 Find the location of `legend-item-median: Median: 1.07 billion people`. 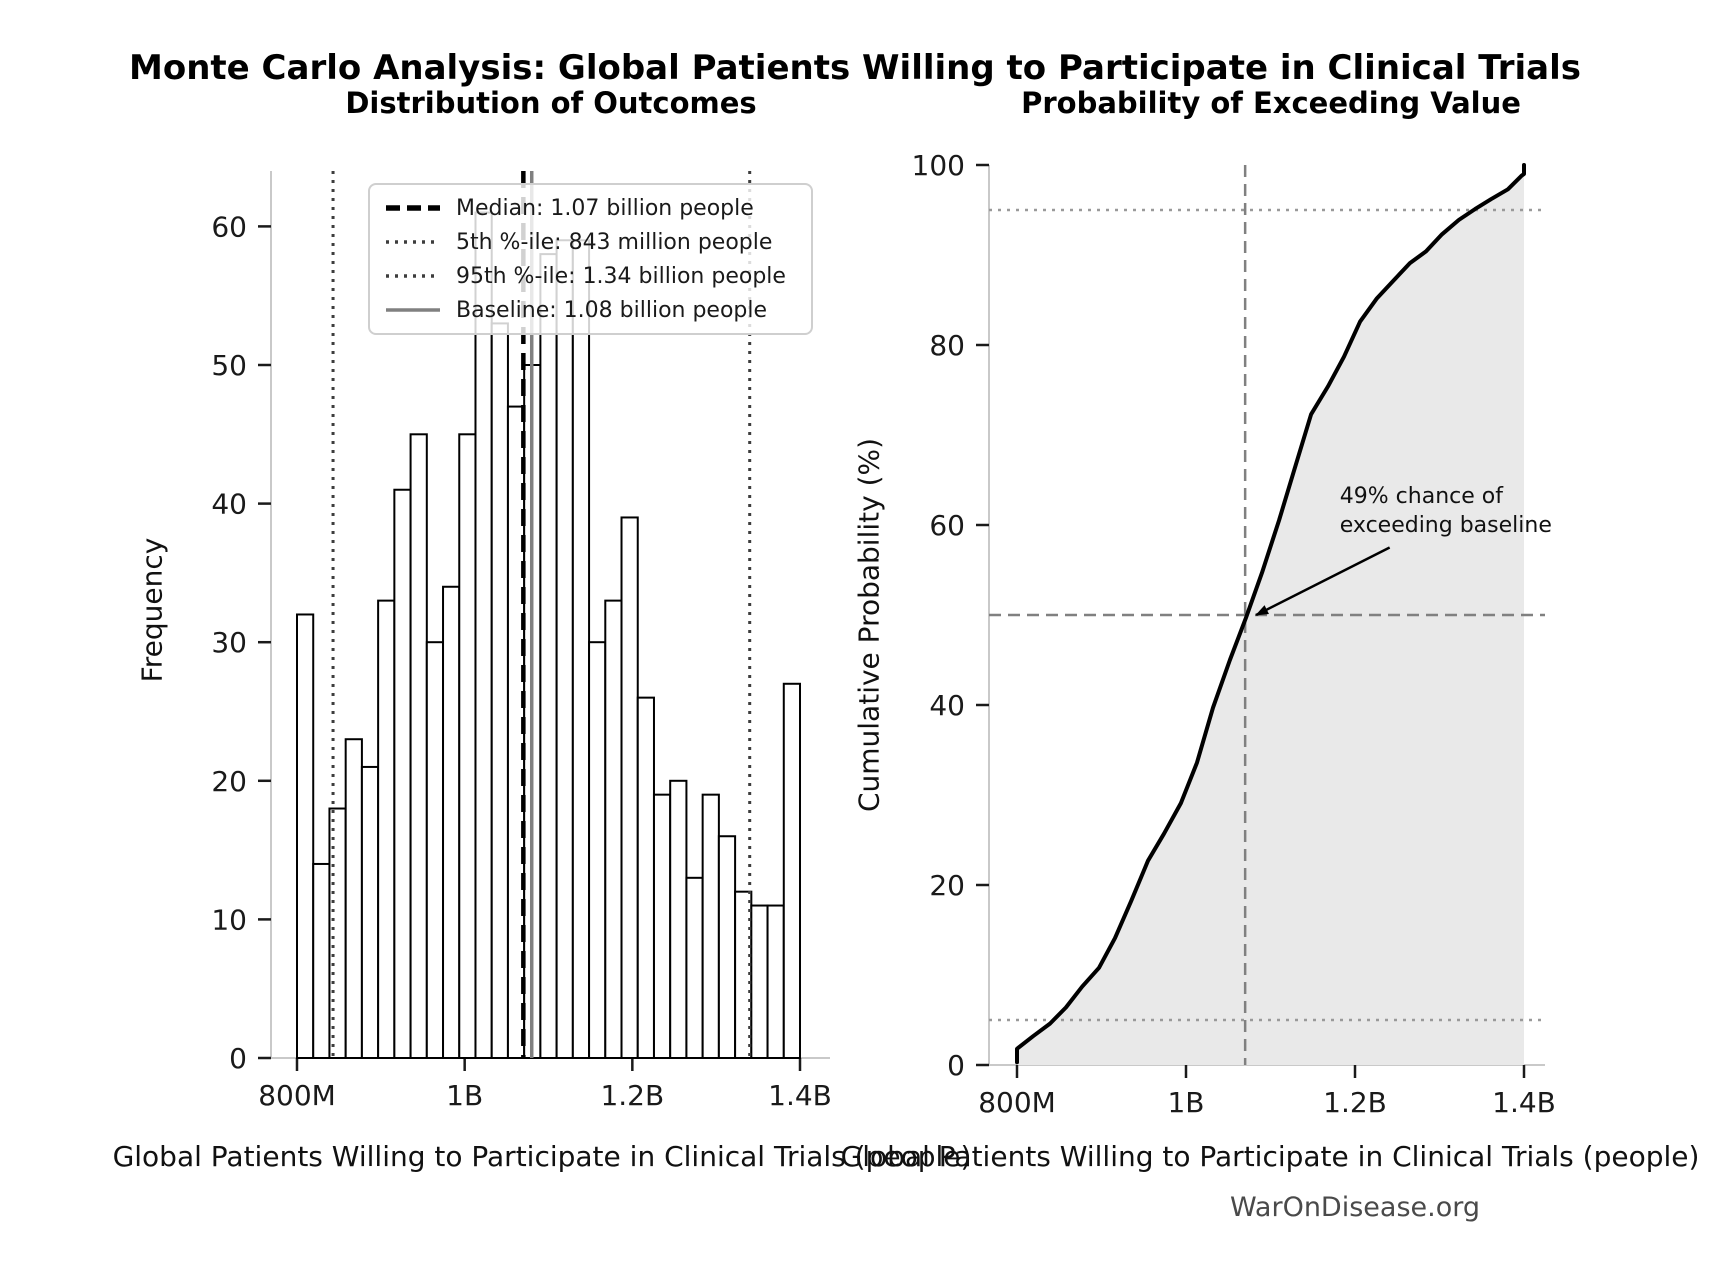

legend-item-median: Median: 1.07 billion people is located at coordinates (590, 208).